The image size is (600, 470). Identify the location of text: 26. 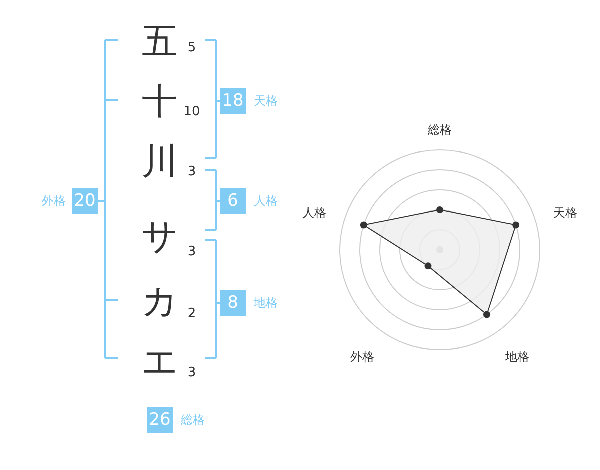
(160, 420).